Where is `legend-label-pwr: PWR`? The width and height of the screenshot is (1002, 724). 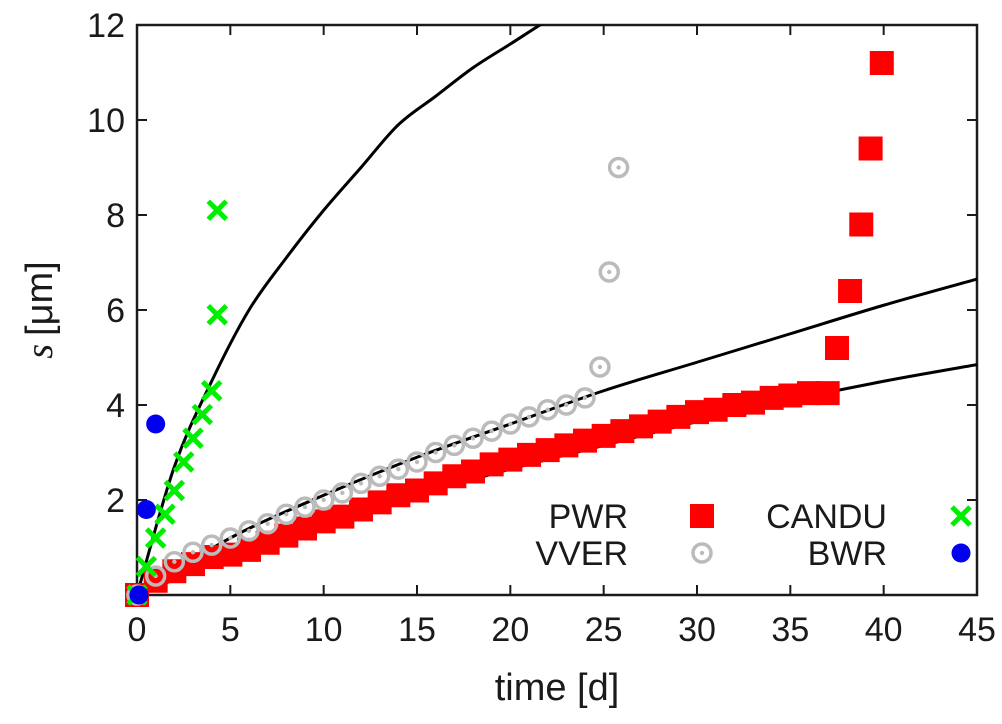 legend-label-pwr: PWR is located at coordinates (588, 517).